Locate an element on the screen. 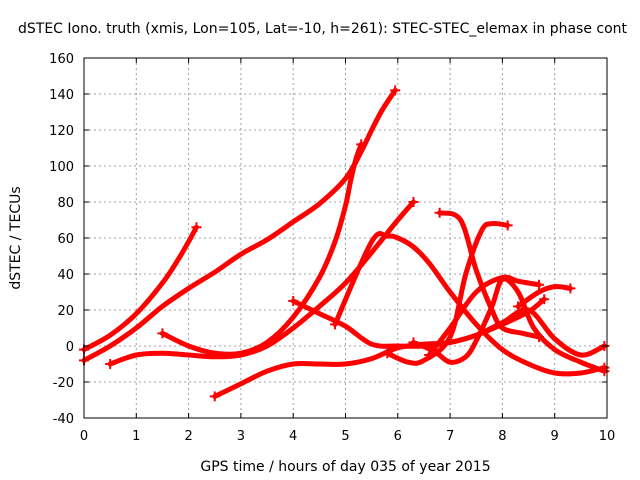 The width and height of the screenshot is (640, 480). y-axis-label: dSTEC / TECUs is located at coordinates (16, 237).